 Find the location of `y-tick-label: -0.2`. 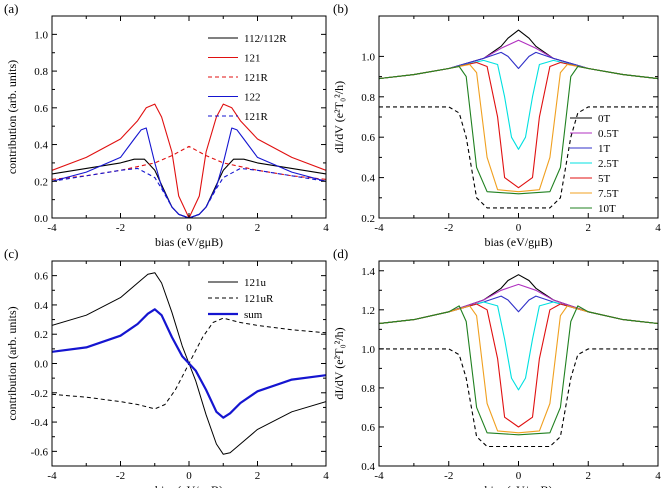

y-tick-label: -0.2 is located at coordinates (39, 394).